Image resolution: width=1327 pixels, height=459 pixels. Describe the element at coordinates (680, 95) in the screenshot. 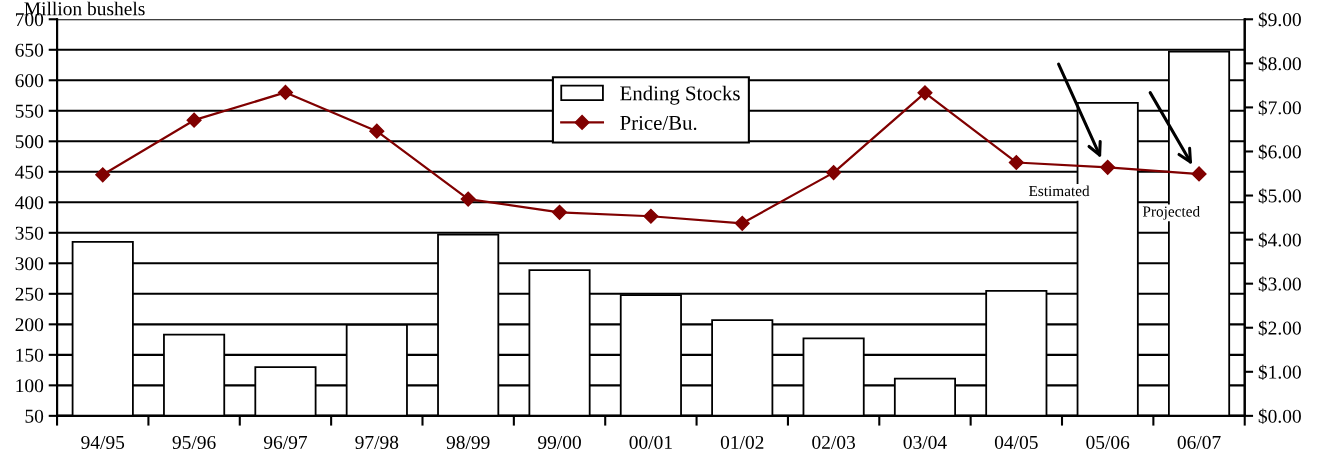

I see `legend-label: Ending Stocks` at that location.